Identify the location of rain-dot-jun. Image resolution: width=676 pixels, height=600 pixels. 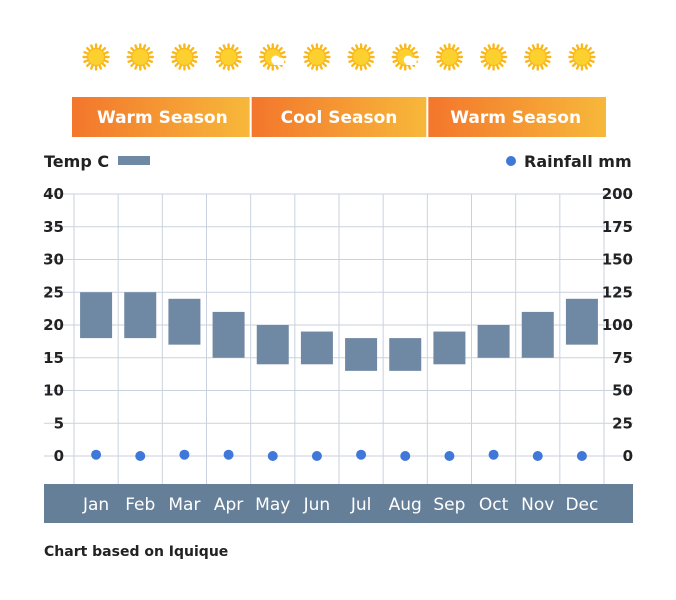
(316, 456).